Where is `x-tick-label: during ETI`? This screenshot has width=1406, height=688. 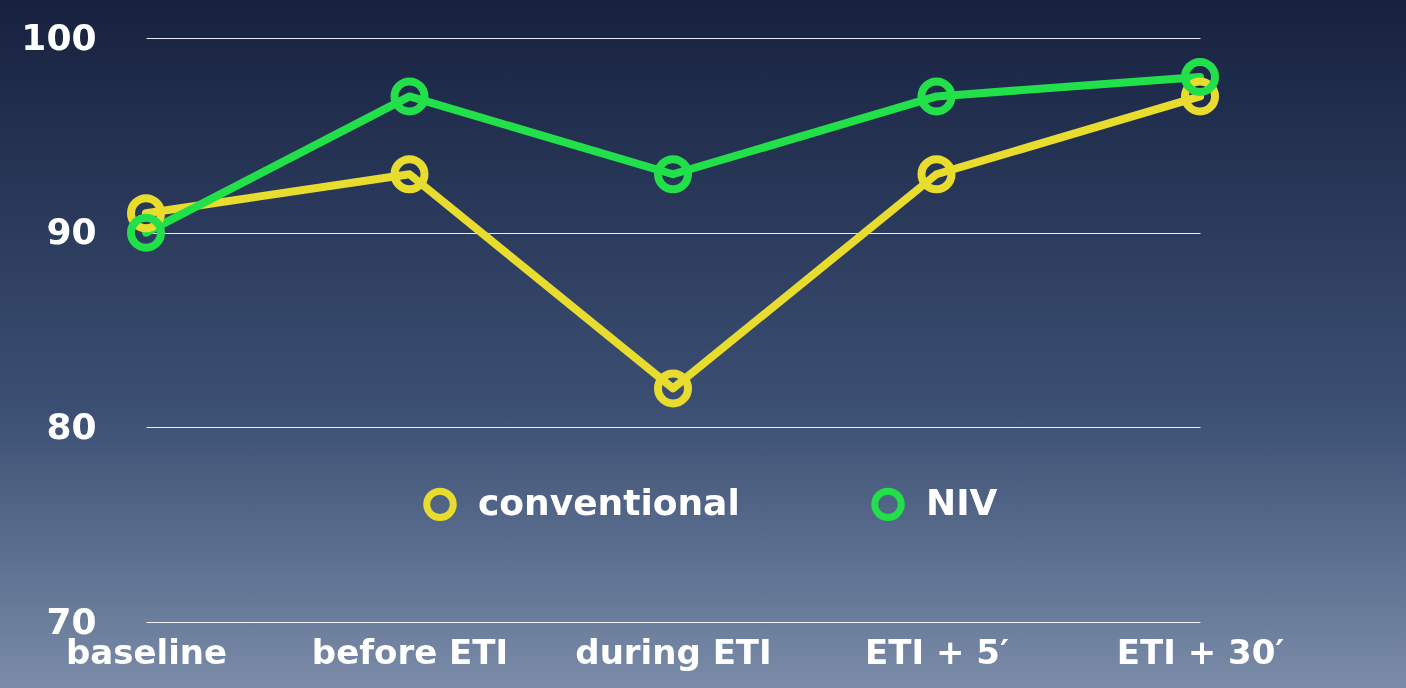 x-tick-label: during ETI is located at coordinates (673, 651).